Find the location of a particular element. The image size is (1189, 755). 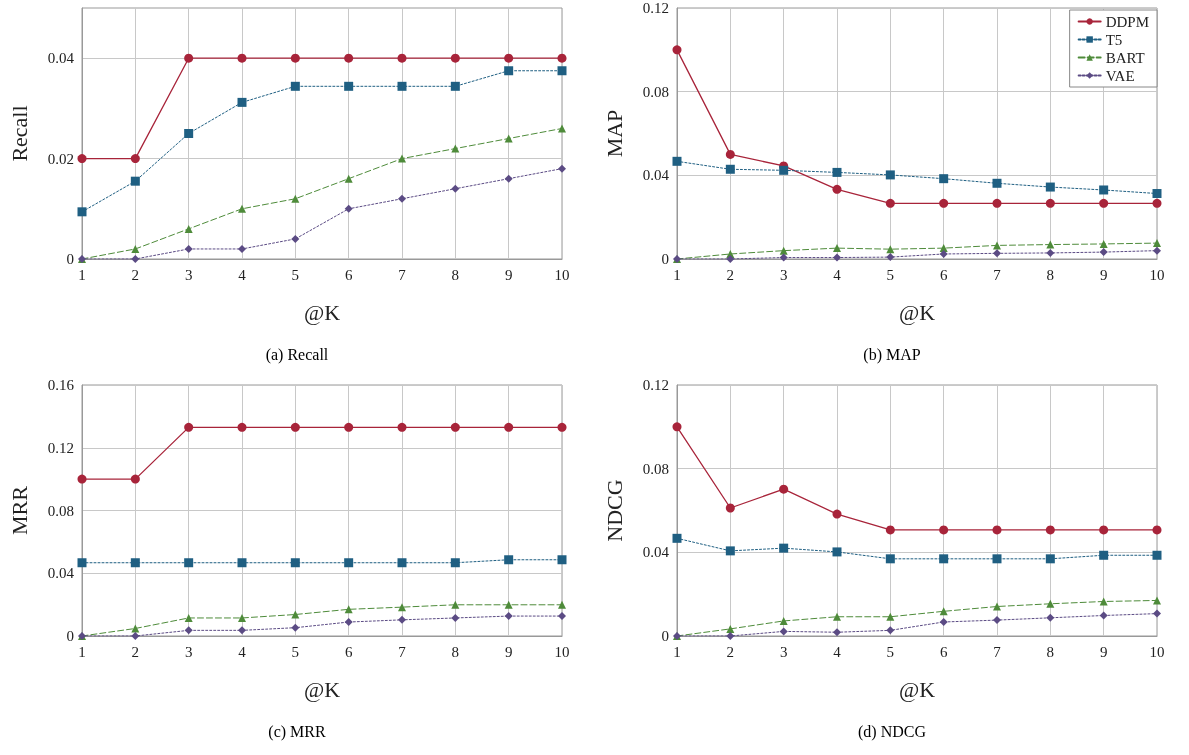

text: (a) Recall is located at coordinates (297, 354).